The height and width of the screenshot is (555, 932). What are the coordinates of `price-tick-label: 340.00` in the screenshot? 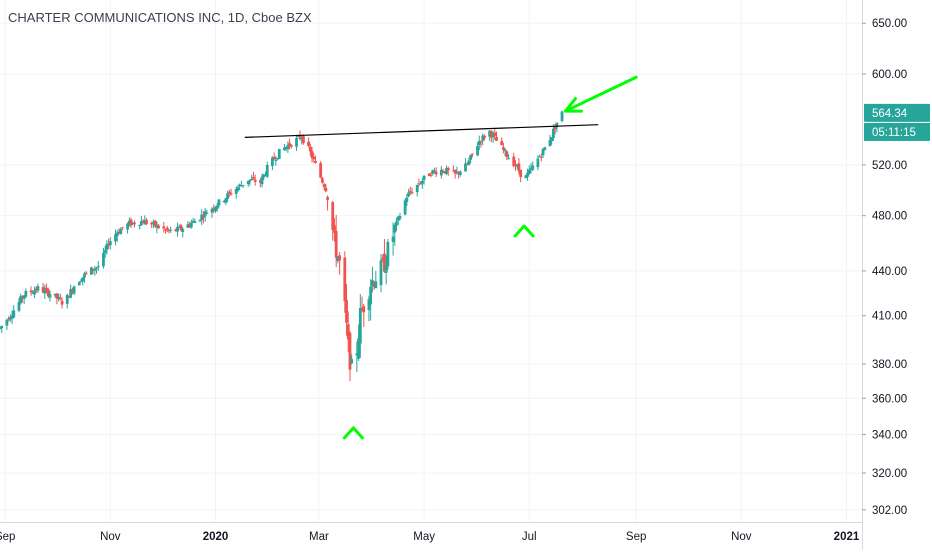 It's located at (889, 436).